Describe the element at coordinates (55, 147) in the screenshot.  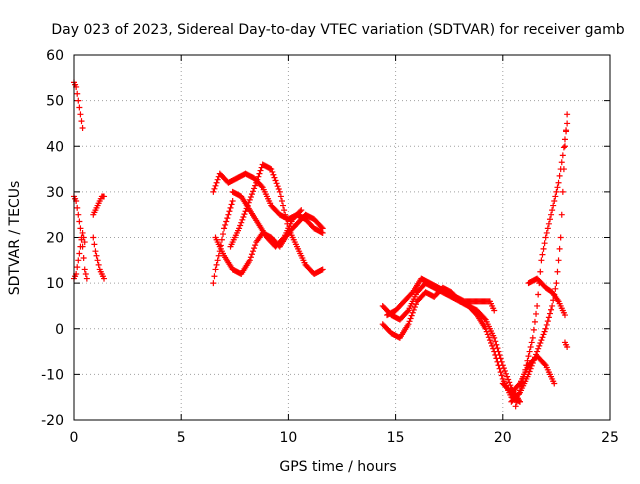
I see `y-tick-label: 40` at that location.